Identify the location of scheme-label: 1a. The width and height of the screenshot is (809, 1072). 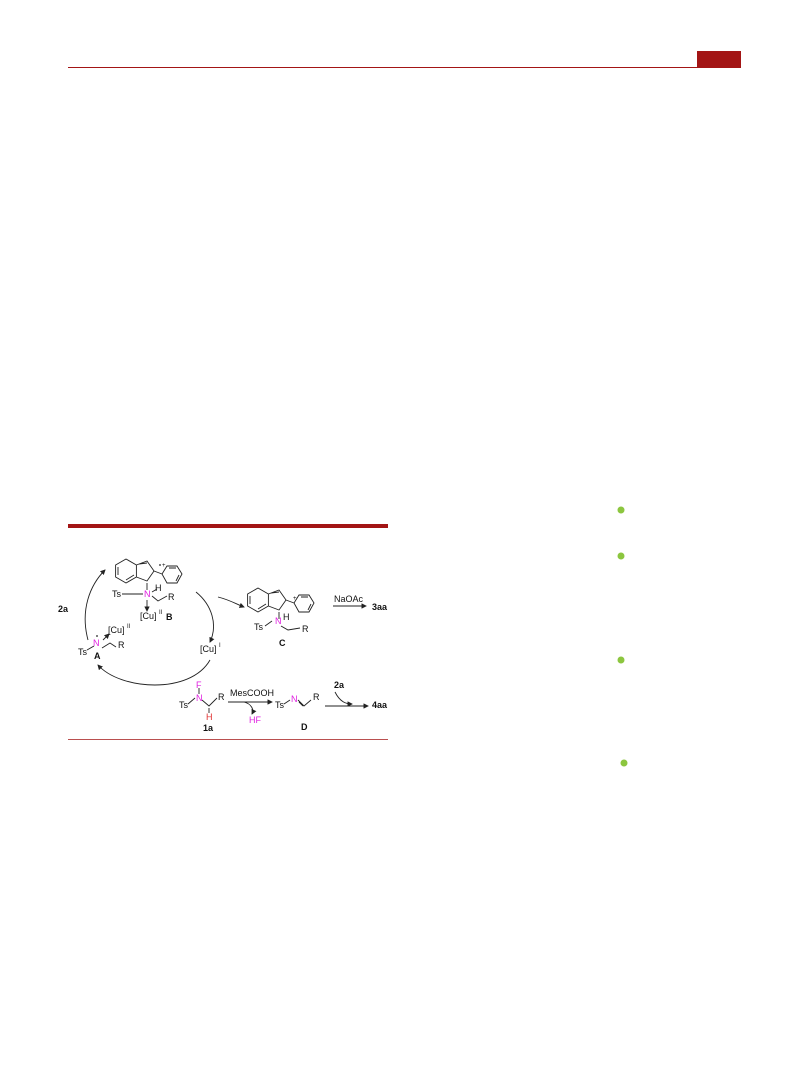
(208, 728).